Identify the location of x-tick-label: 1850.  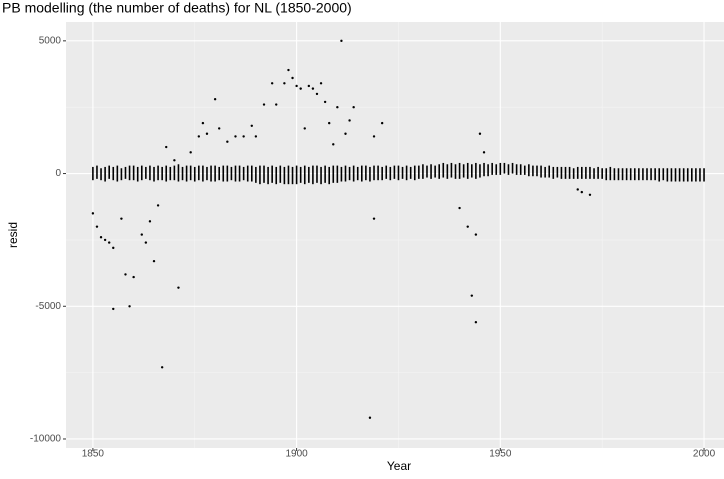
(93, 454).